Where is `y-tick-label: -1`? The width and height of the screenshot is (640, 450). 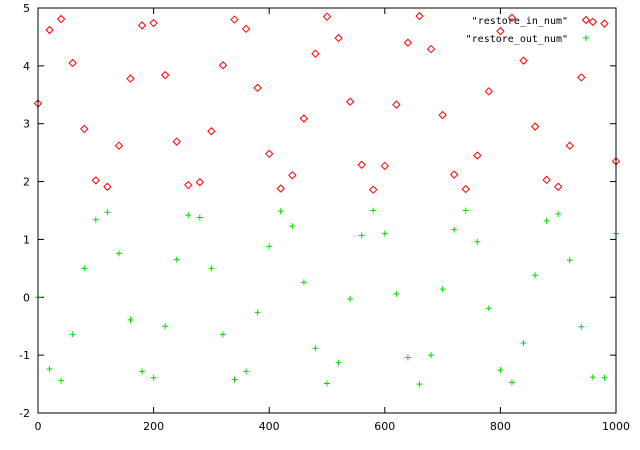
y-tick-label: -1 is located at coordinates (24, 355).